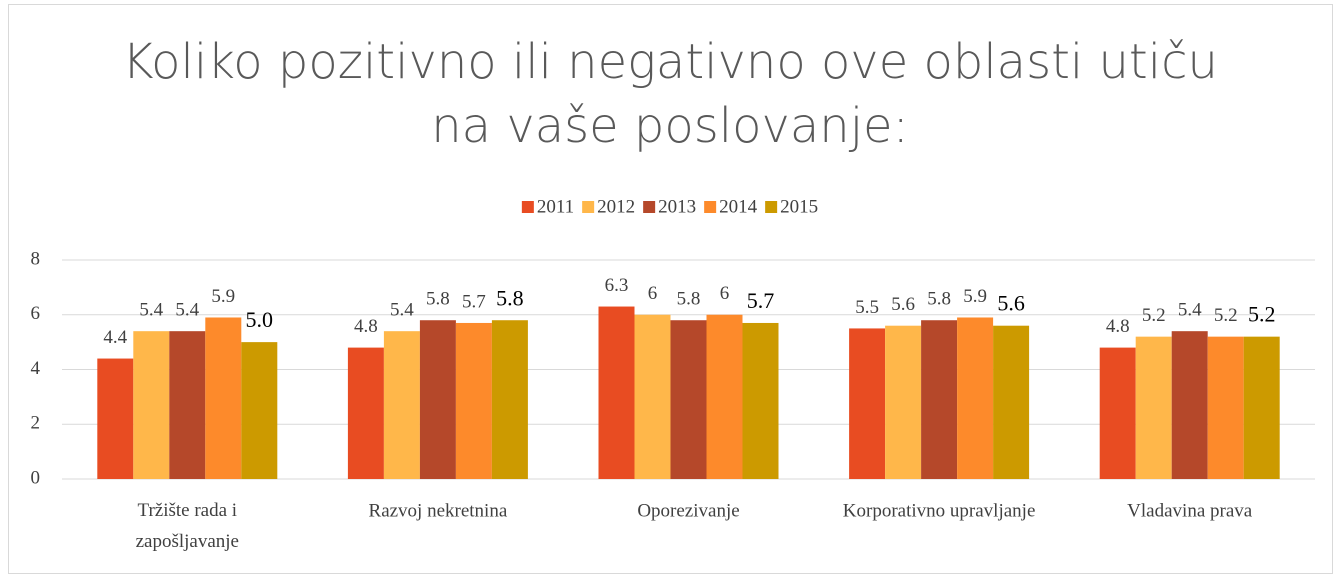  I want to click on y-tick-label: 8, so click(36, 258).